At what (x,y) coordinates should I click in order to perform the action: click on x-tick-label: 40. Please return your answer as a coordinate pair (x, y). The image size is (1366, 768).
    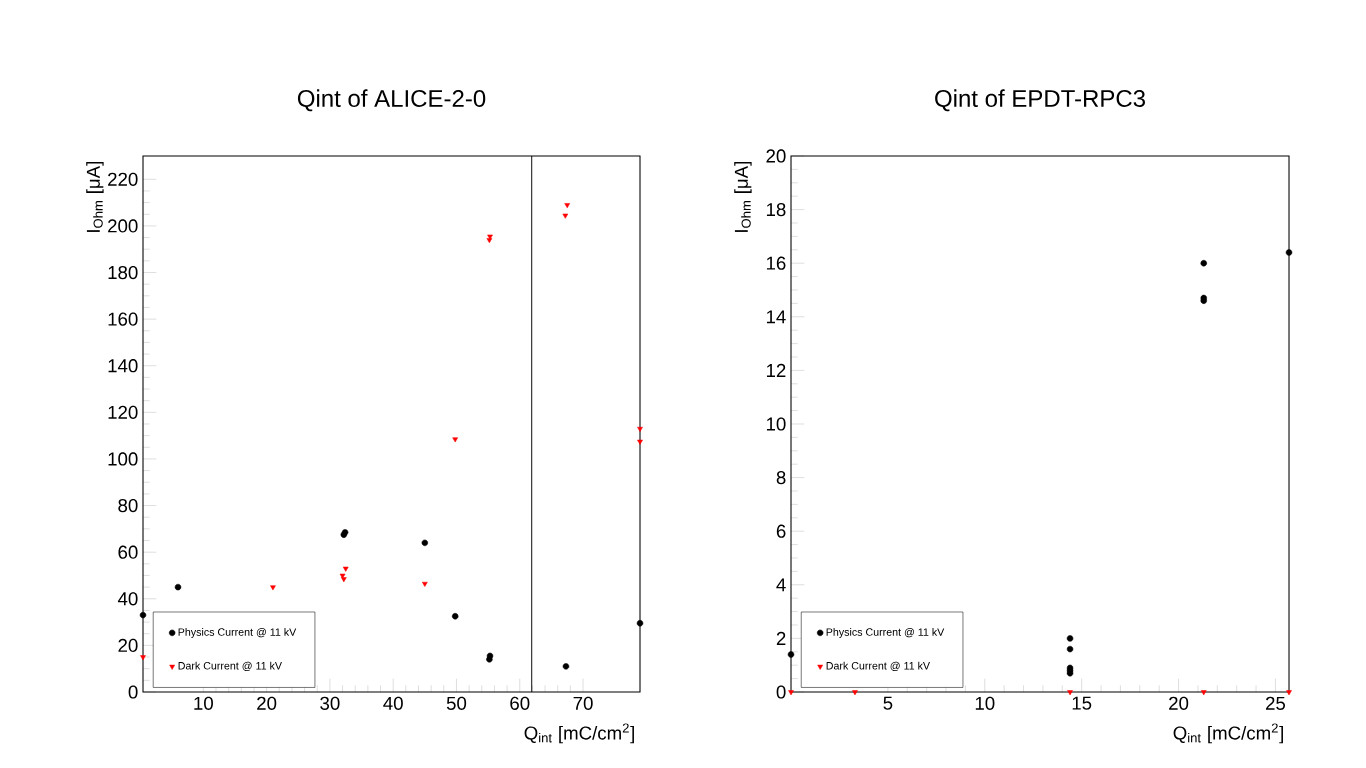
    Looking at the image, I should click on (393, 703).